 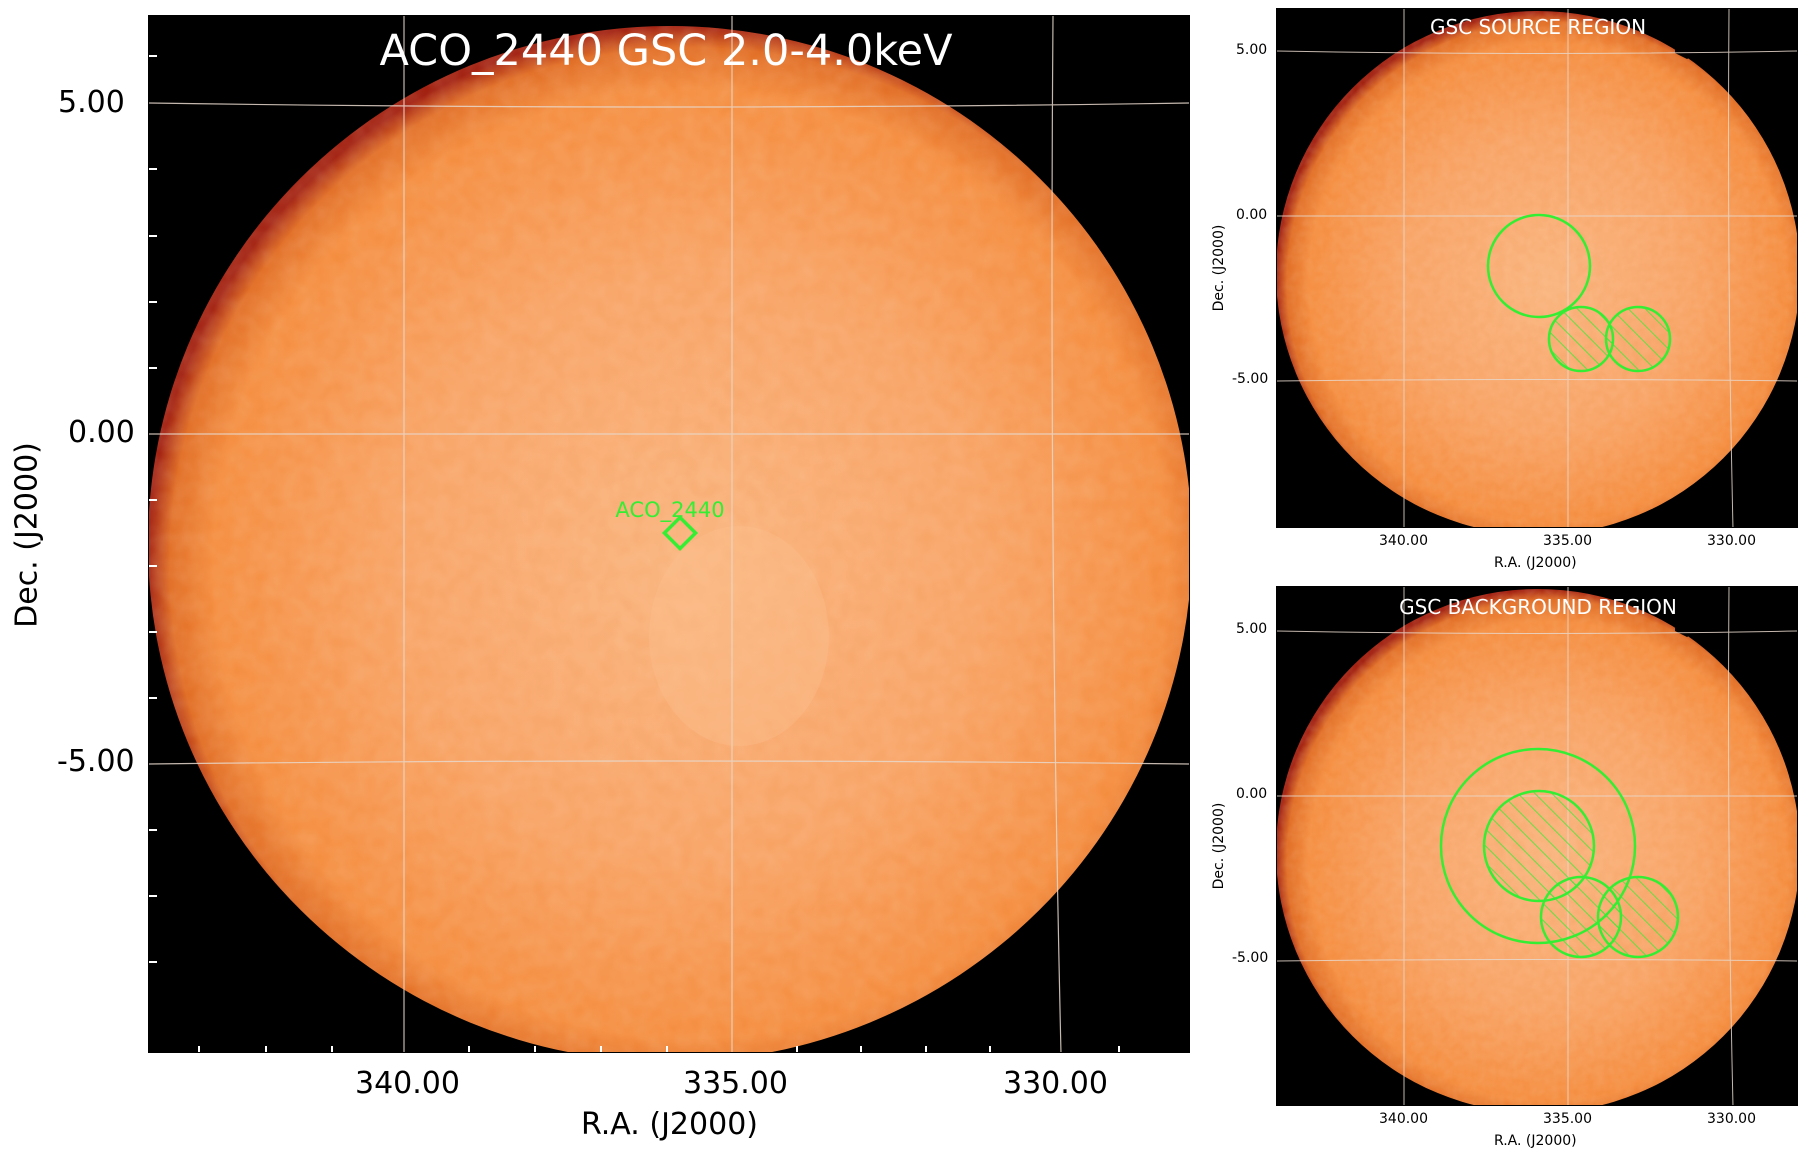 I want to click on main-y-tick-label: -5.00, so click(x=96, y=761).